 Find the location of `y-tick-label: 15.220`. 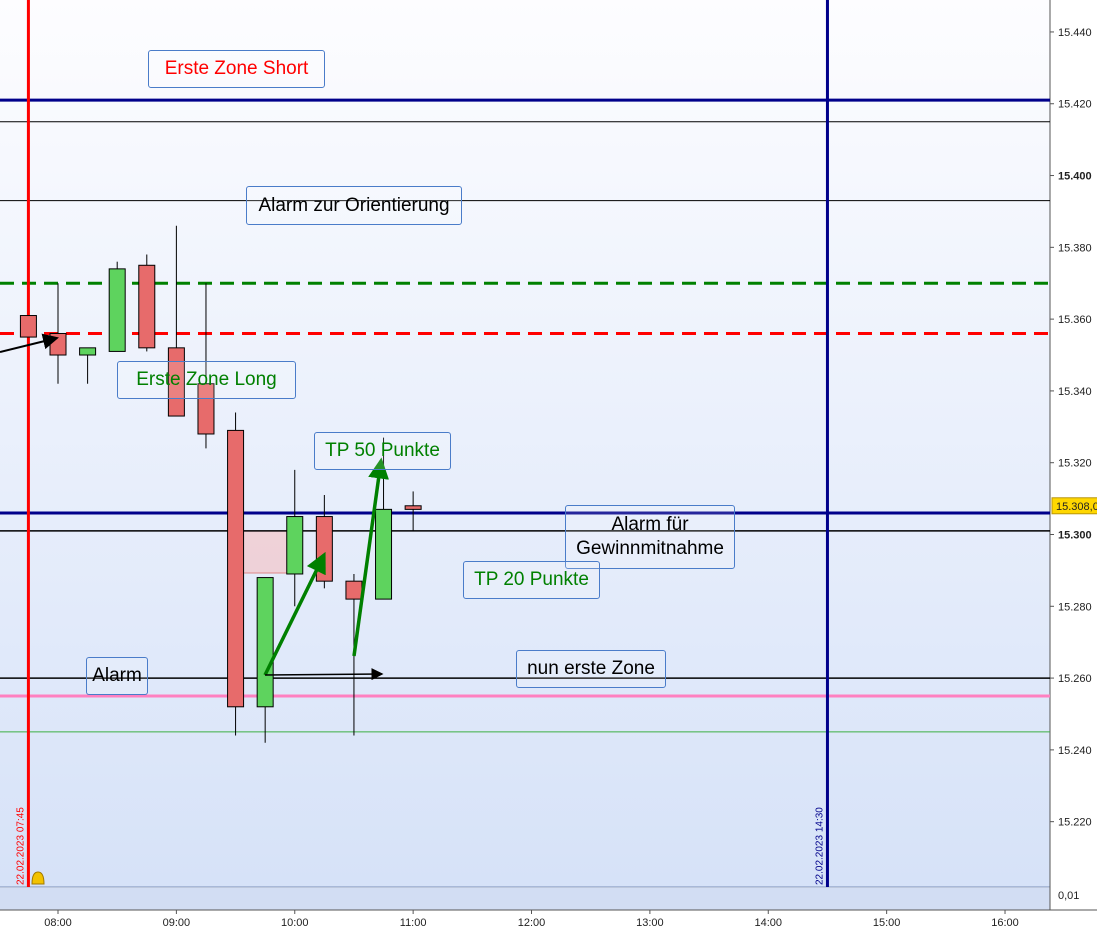

y-tick-label: 15.220 is located at coordinates (1075, 823).